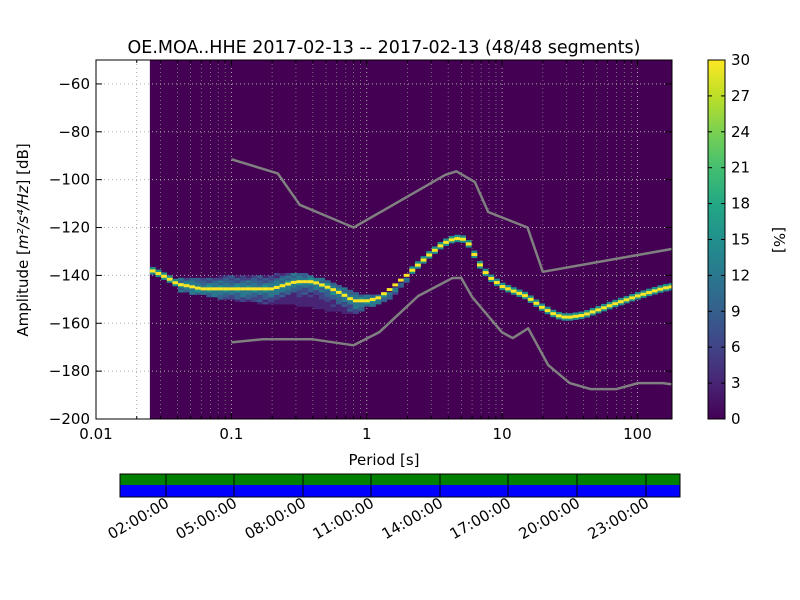  What do you see at coordinates (779, 240) in the screenshot?
I see `colorbar-label: [%]` at bounding box center [779, 240].